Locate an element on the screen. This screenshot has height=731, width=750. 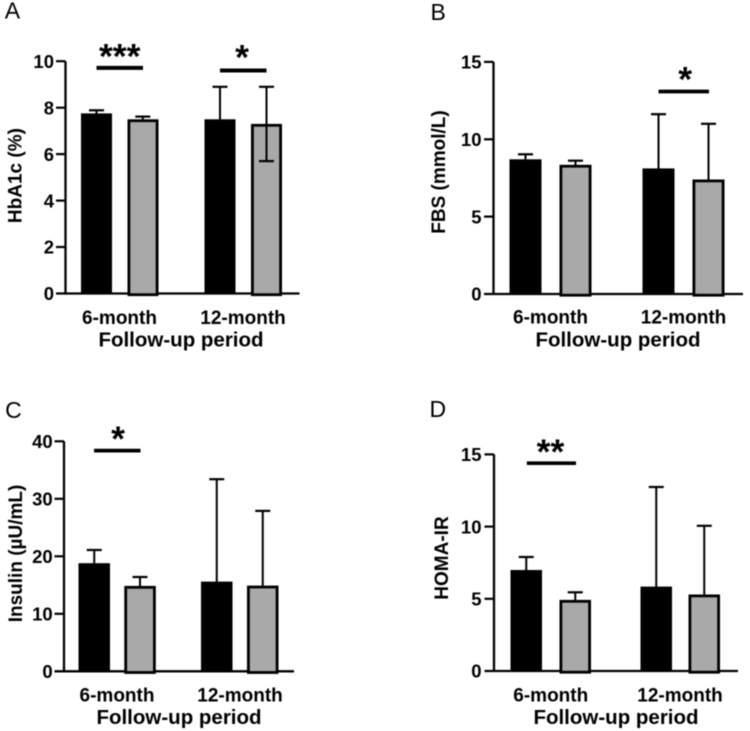
svg-text: HOMA-IR is located at coordinates (442, 558).